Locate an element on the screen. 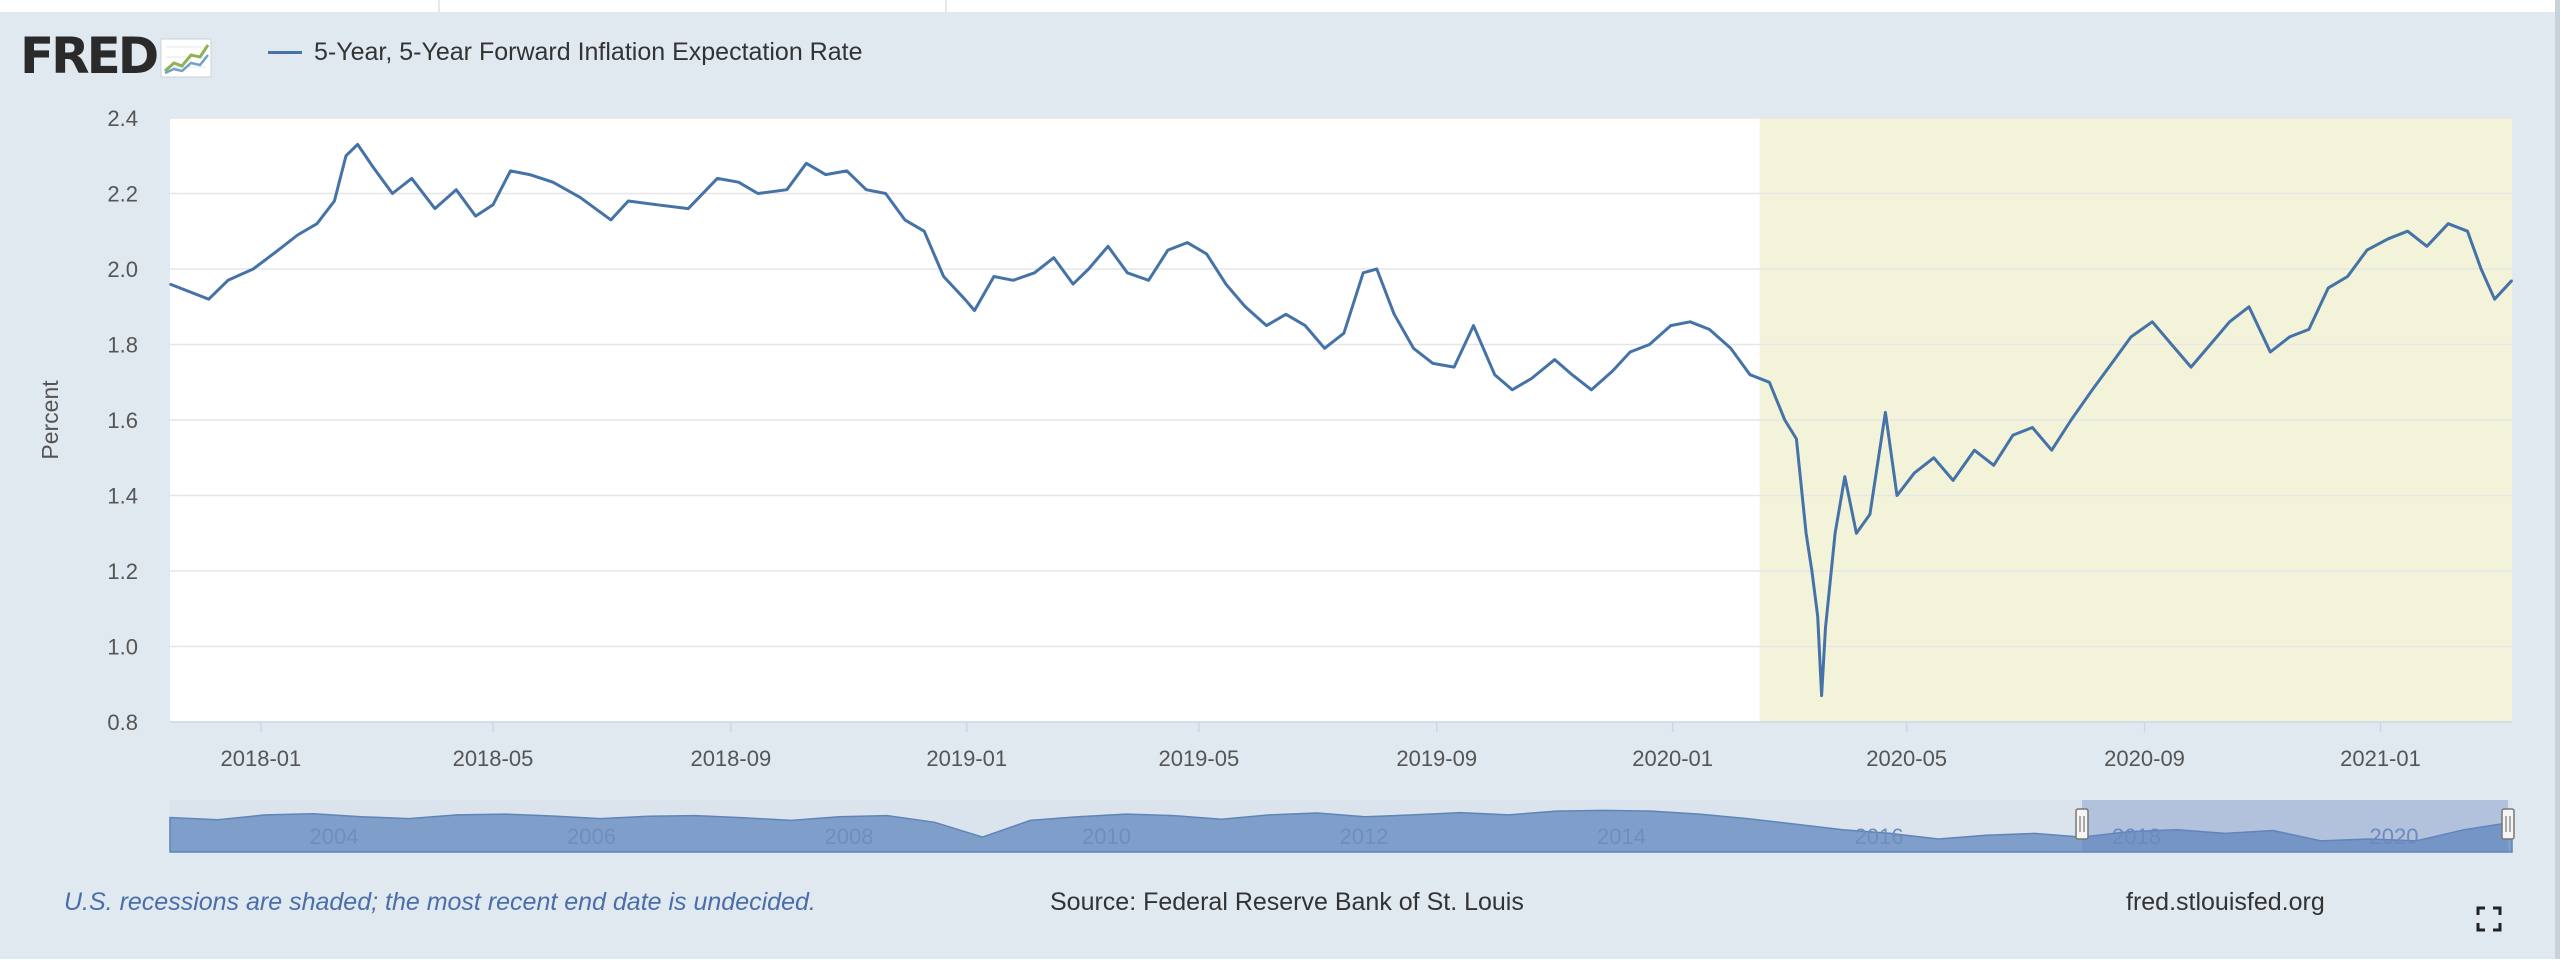  navigator-selected-range is located at coordinates (2295, 826).